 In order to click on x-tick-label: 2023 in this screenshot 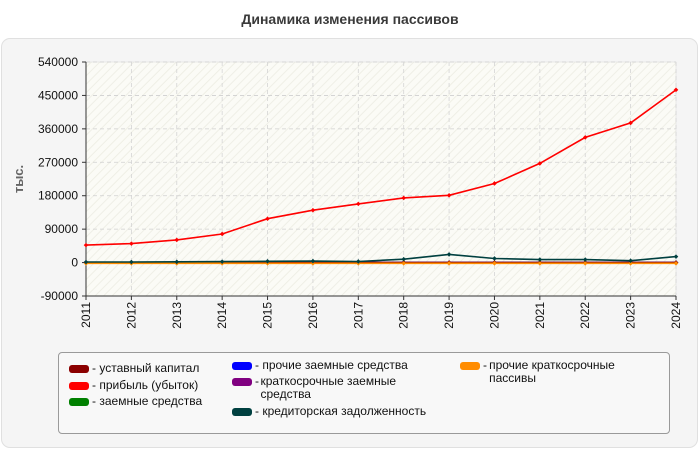, I will do `click(631, 315)`.